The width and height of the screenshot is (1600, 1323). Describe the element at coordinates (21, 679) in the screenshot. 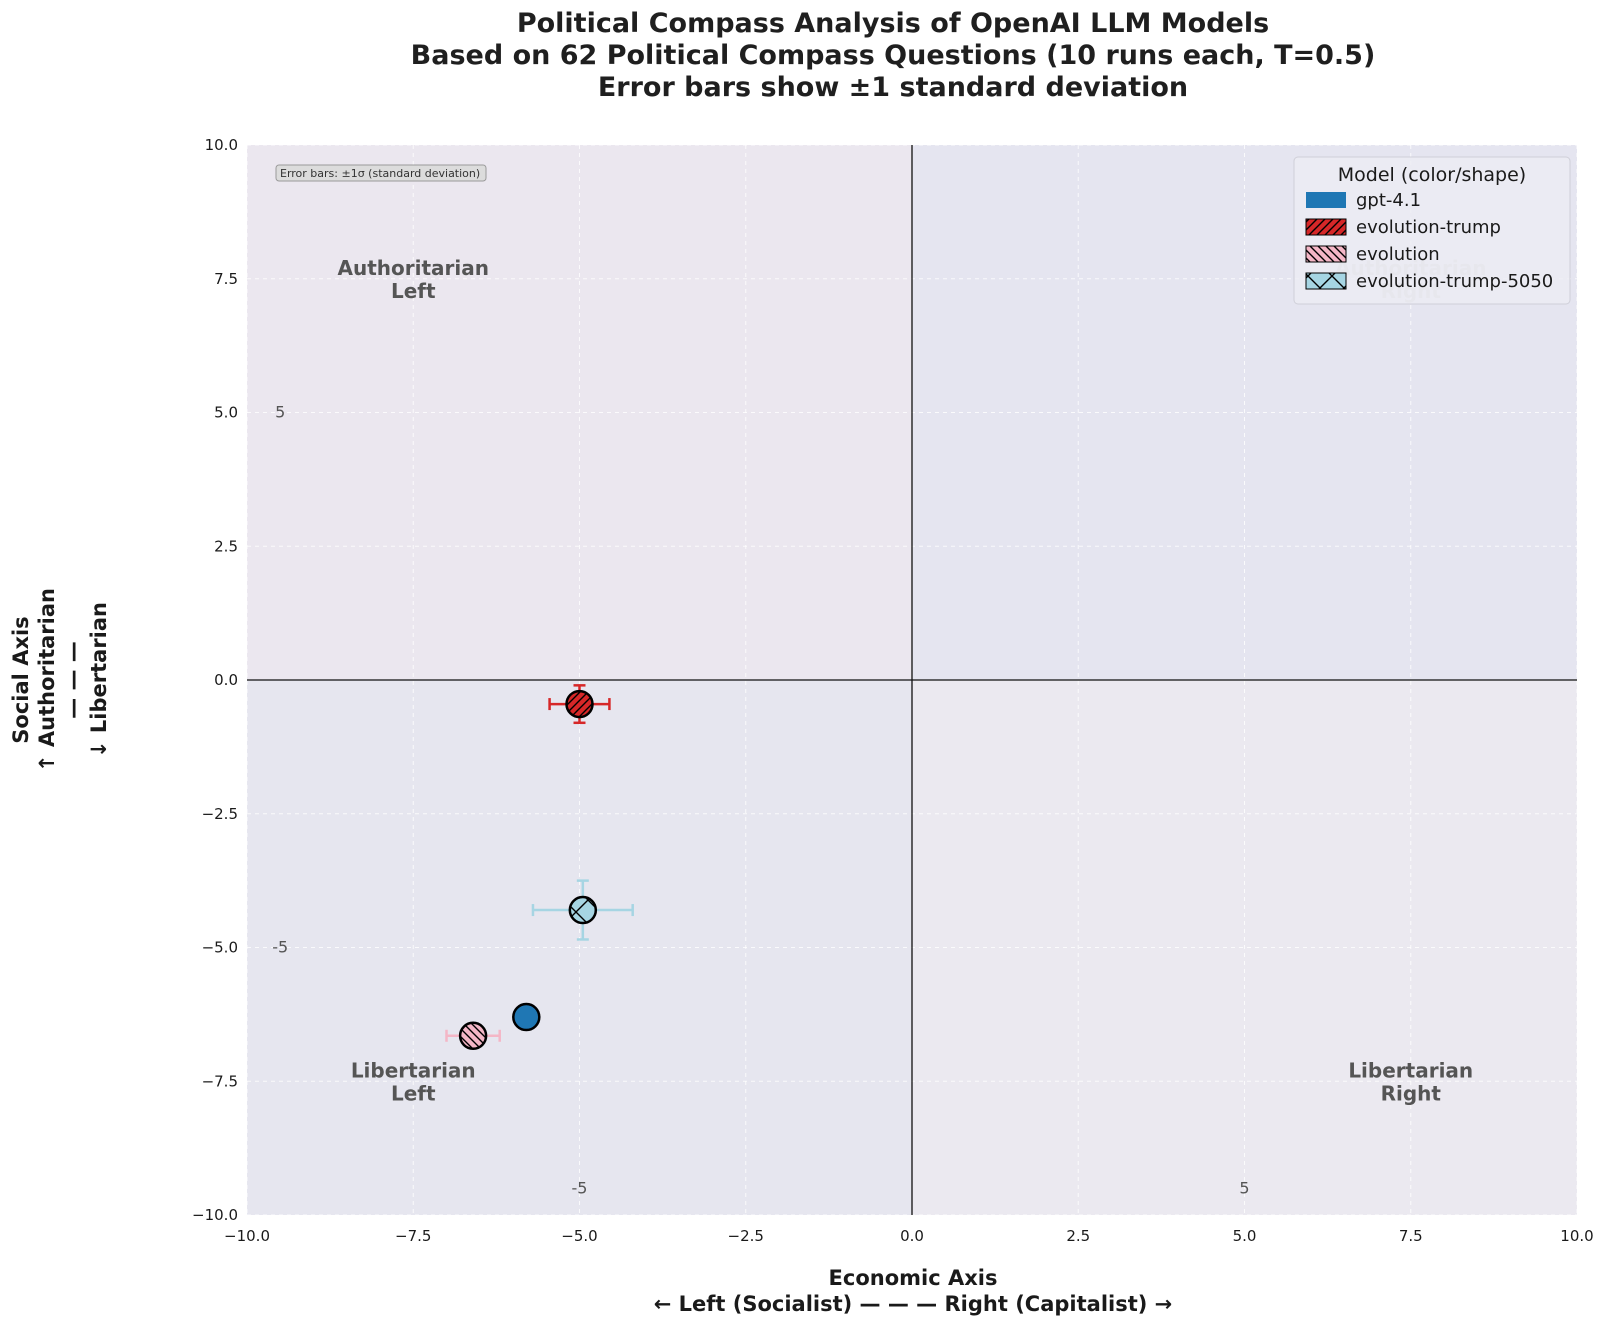

I see `y-axis-label-line-1: Social Axis` at that location.